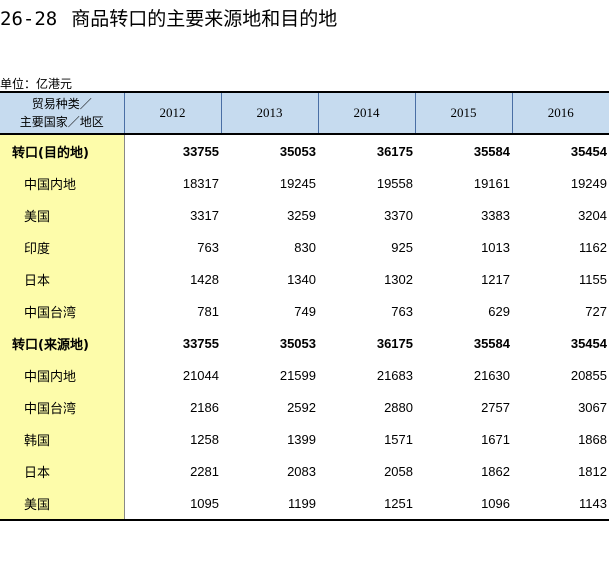 This screenshot has height=561, width=609. Describe the element at coordinates (394, 375) in the screenshot. I see `table-cell: 21683` at that location.